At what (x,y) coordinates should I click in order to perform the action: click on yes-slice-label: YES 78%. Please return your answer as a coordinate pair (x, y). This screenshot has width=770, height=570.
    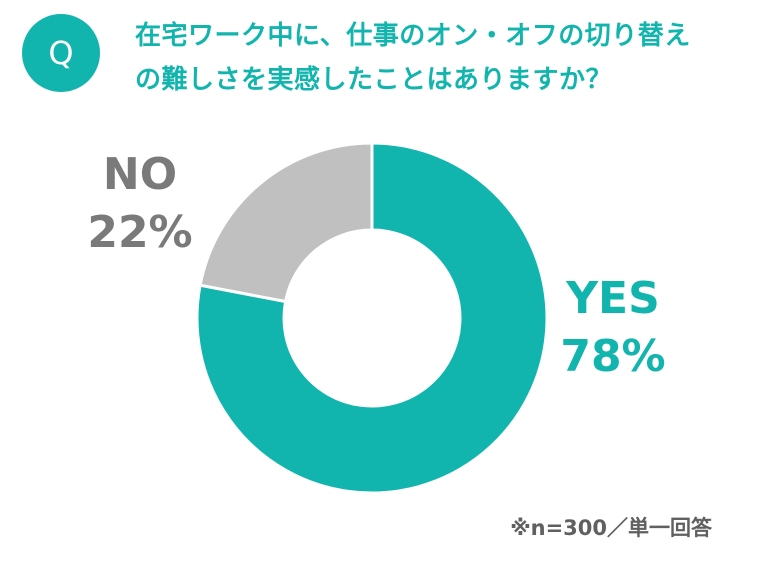
    Looking at the image, I should click on (613, 328).